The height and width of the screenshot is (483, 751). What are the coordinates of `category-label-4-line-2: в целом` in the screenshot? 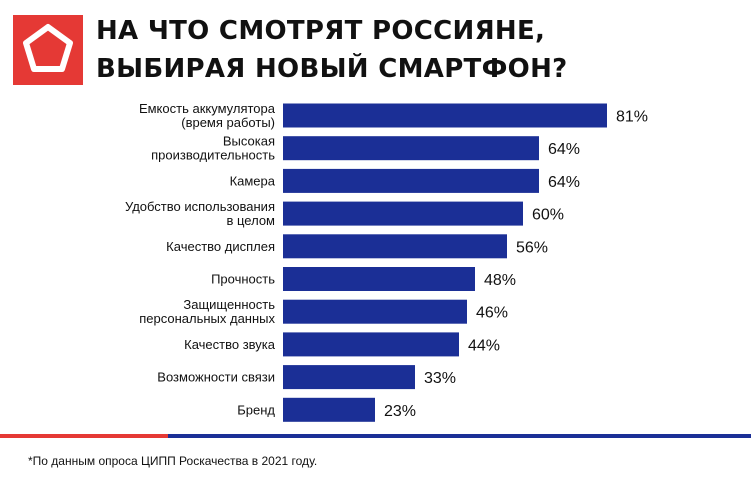 It's located at (250, 220).